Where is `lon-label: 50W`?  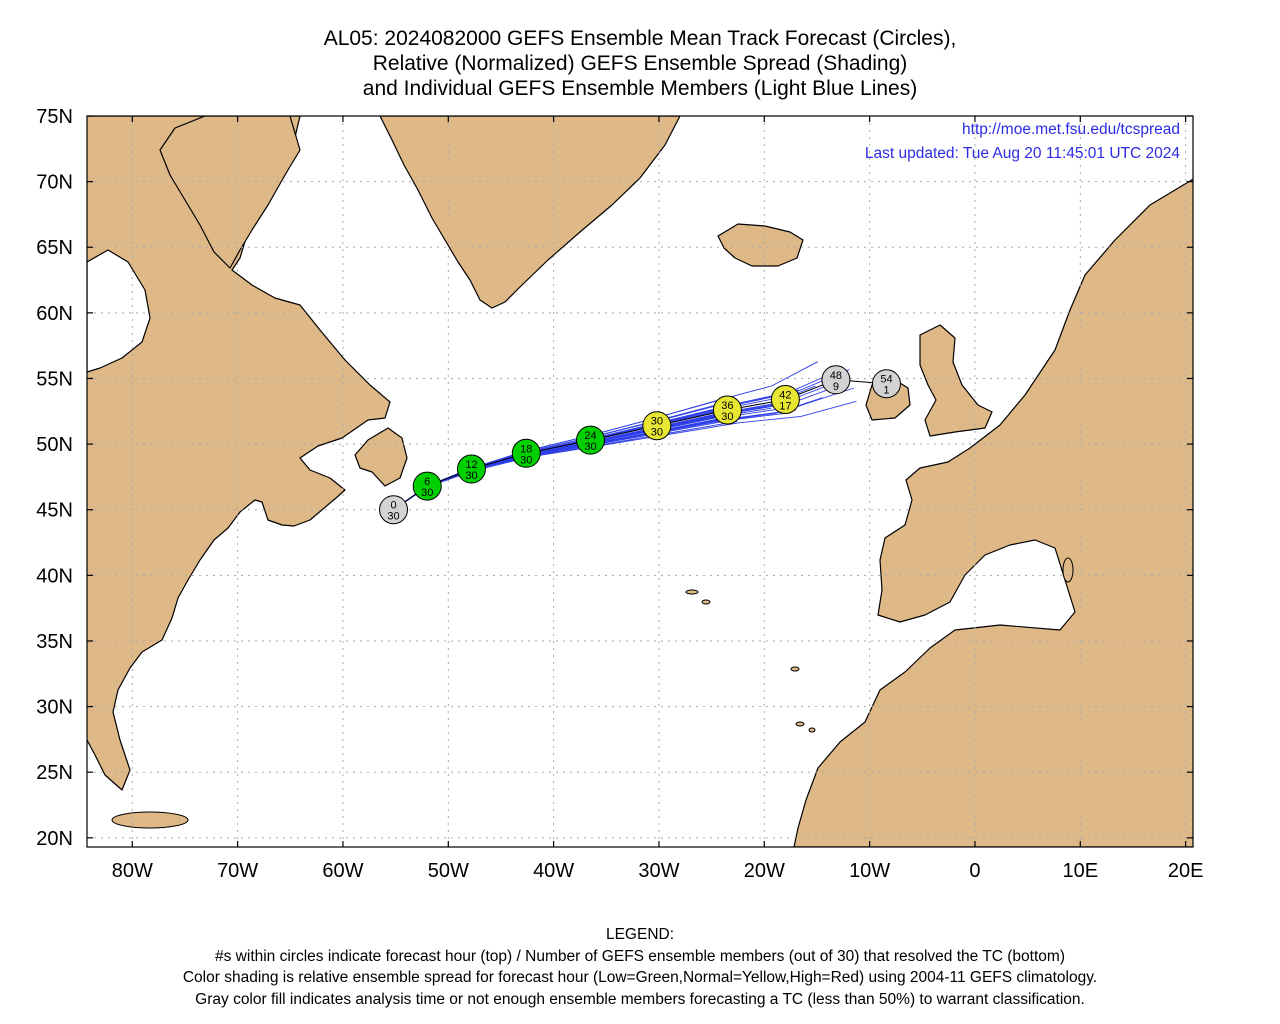 lon-label: 50W is located at coordinates (448, 871).